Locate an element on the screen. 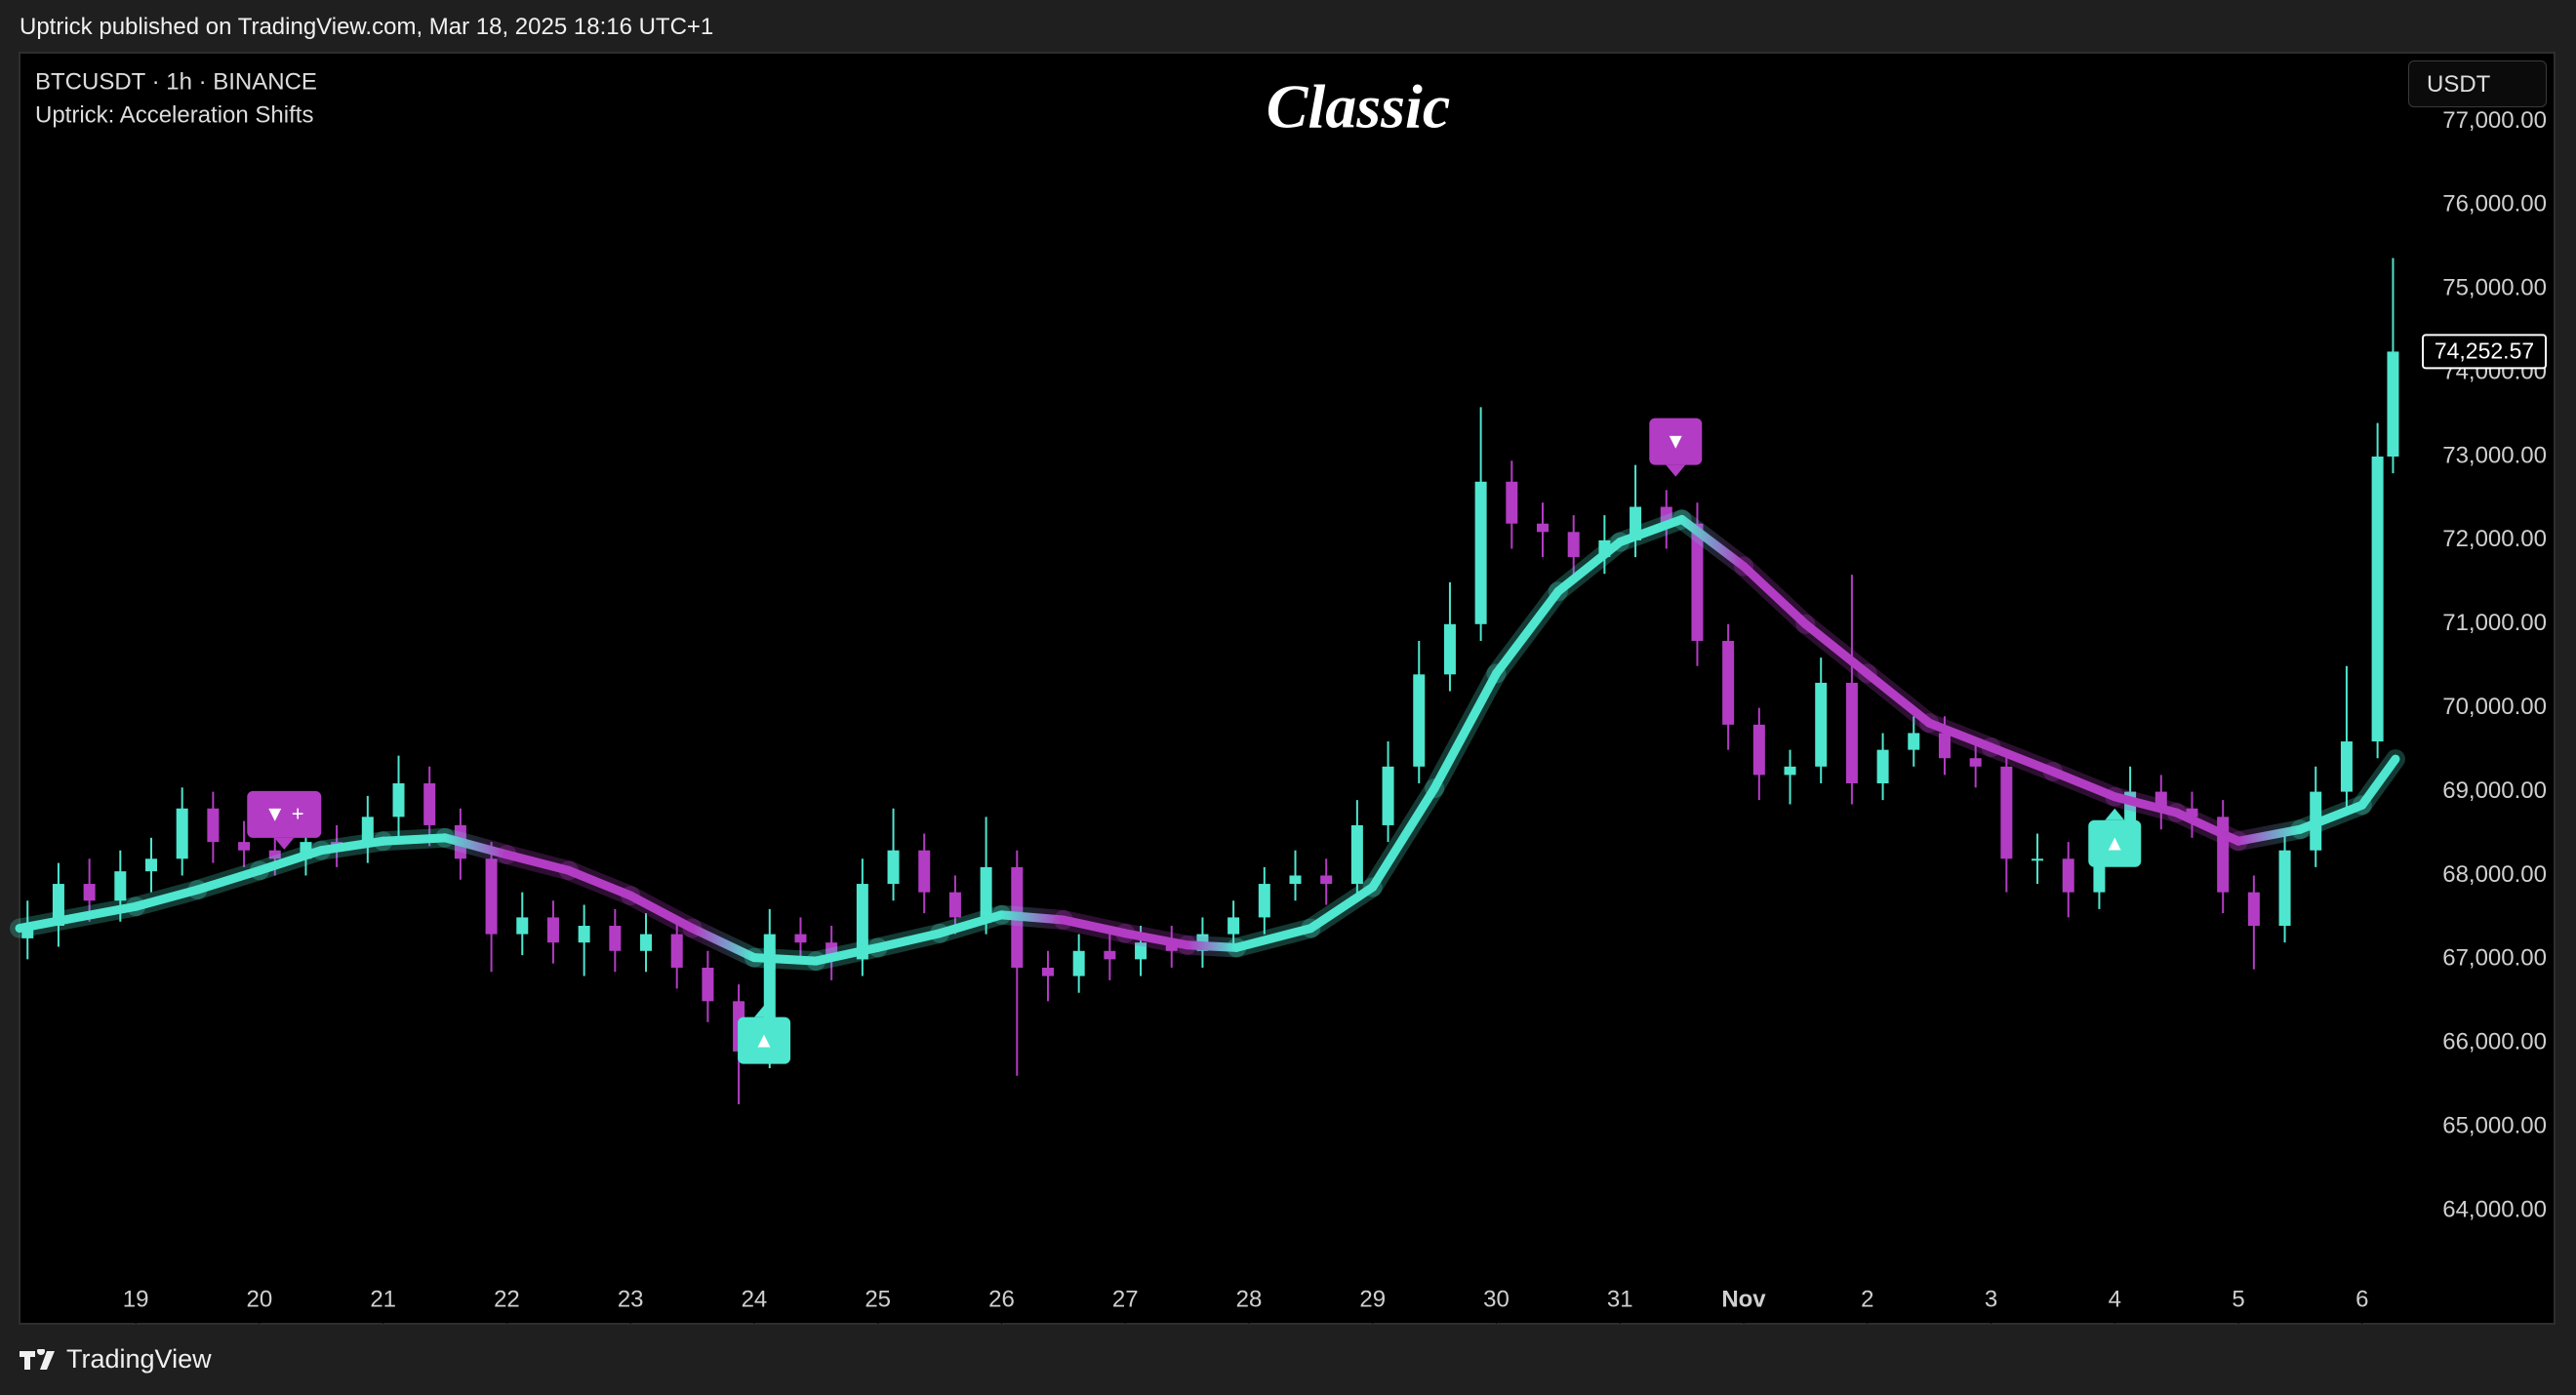  signal-label: ▼ is located at coordinates (1675, 440).